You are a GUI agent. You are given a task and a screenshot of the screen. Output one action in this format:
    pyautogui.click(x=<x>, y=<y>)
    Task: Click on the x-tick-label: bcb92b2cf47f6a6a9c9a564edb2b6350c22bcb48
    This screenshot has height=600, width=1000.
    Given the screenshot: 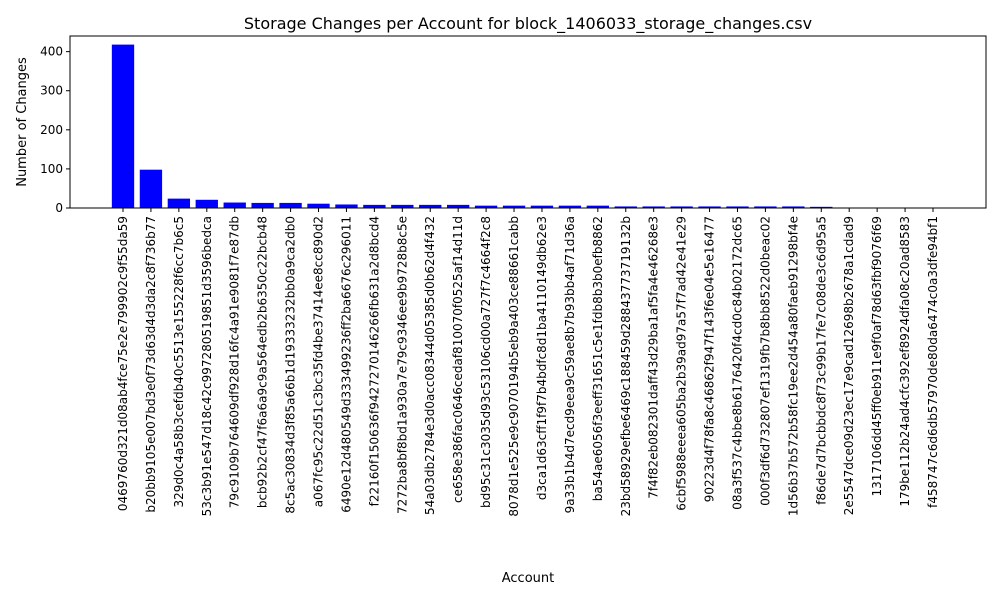 What is the action you would take?
    pyautogui.click(x=263, y=362)
    